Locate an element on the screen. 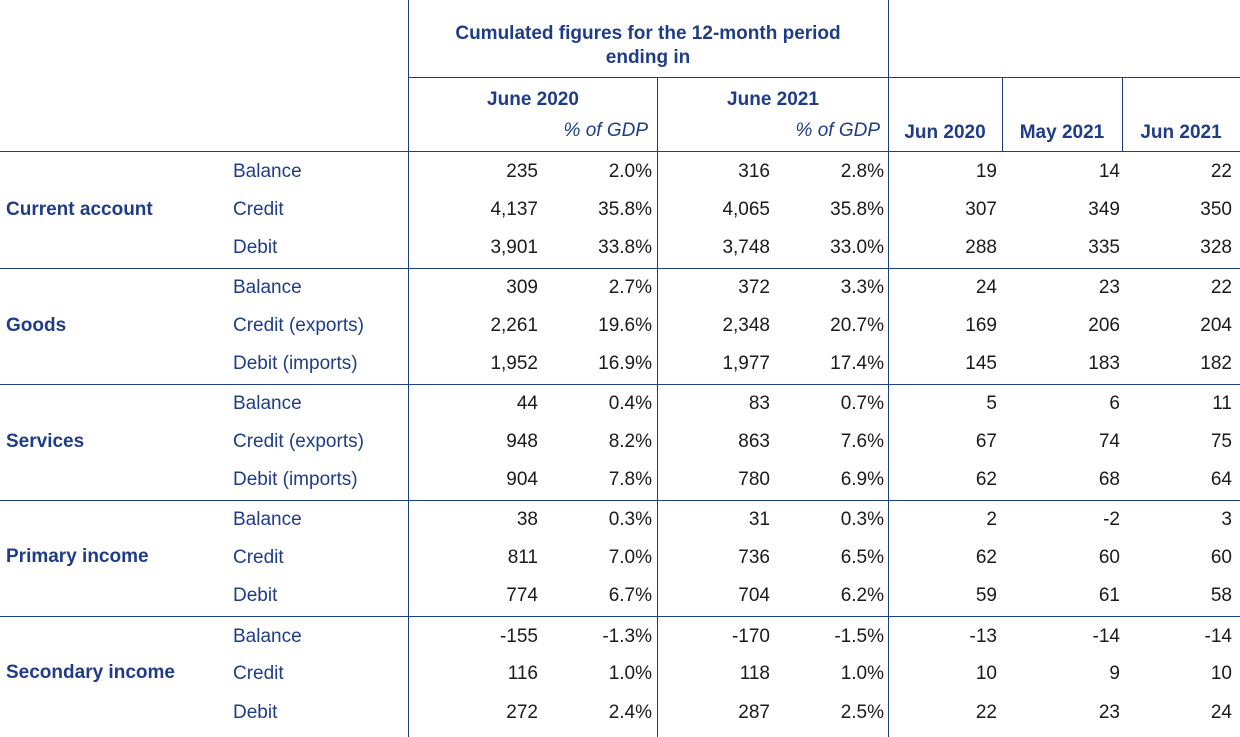  header-rule-top is located at coordinates (824, 77).